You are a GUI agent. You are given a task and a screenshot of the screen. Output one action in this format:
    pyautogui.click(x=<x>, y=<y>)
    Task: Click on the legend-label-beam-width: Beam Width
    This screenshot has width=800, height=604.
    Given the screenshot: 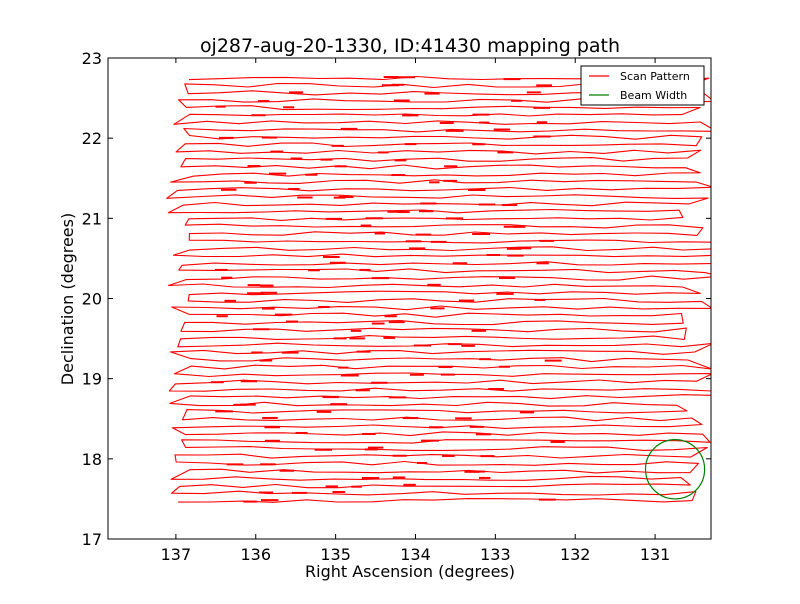 What is the action you would take?
    pyautogui.click(x=653, y=95)
    